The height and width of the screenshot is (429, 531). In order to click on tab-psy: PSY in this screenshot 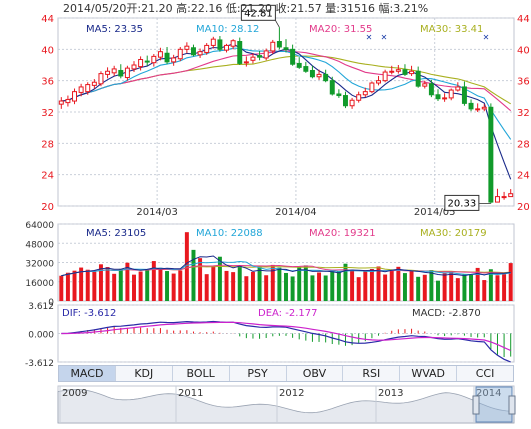, I will do `click(258, 373)`.